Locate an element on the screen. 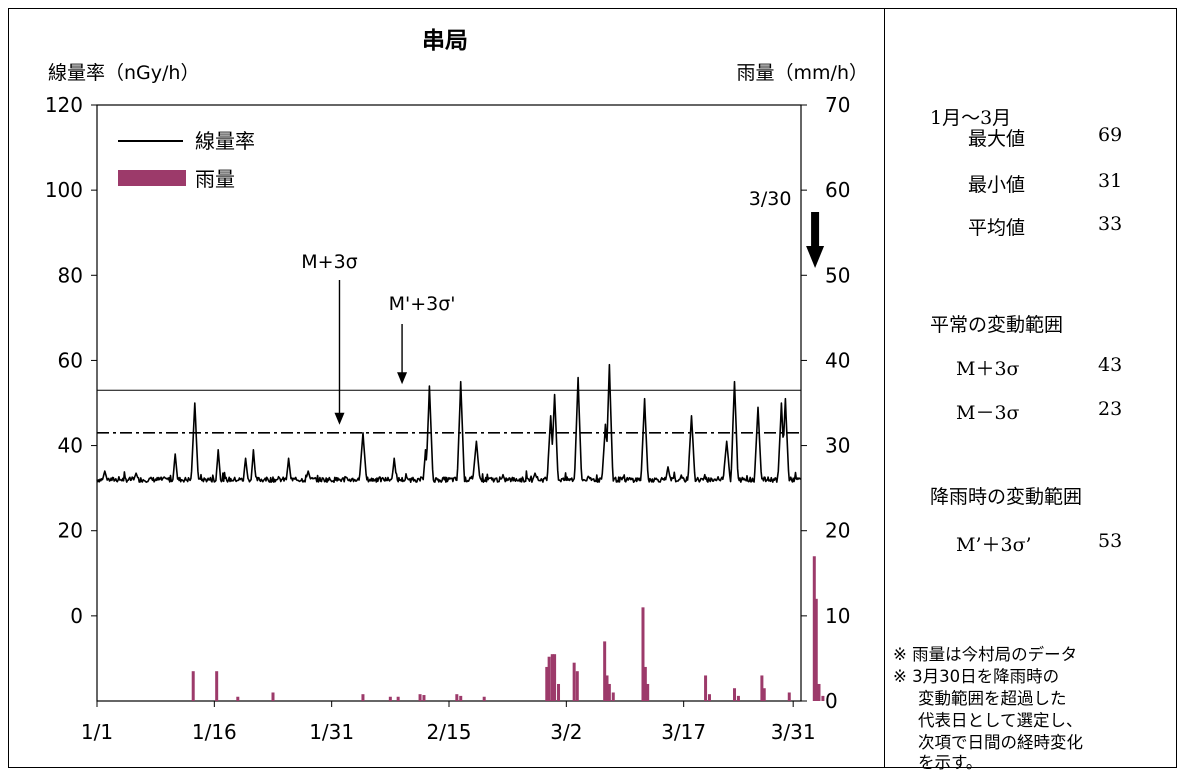  x-tick-label: 1/1 is located at coordinates (97, 732).